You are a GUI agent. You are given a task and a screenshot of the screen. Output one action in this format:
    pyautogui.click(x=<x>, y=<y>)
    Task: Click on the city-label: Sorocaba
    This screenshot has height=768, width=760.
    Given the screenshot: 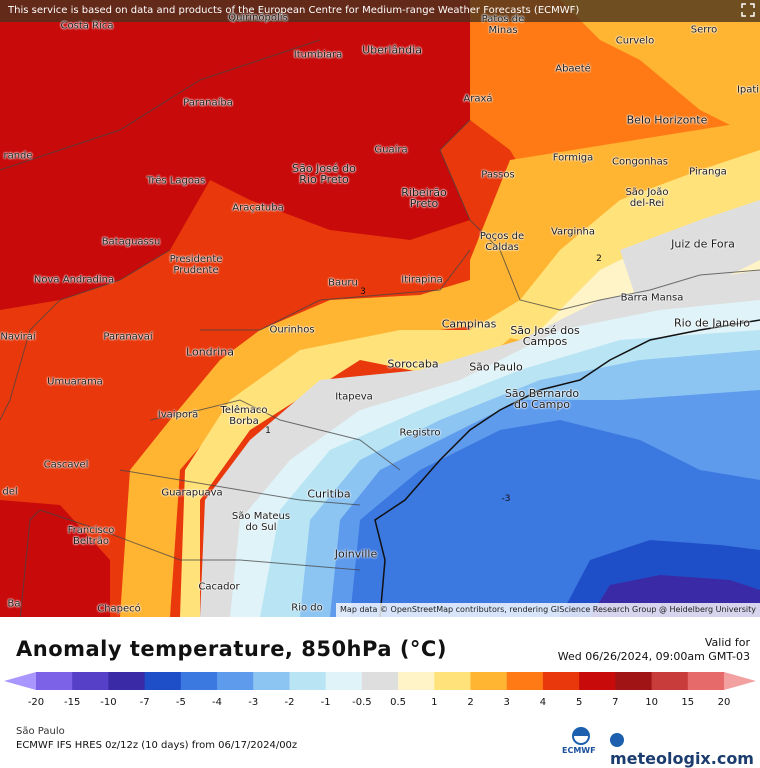 What is the action you would take?
    pyautogui.click(x=413, y=364)
    